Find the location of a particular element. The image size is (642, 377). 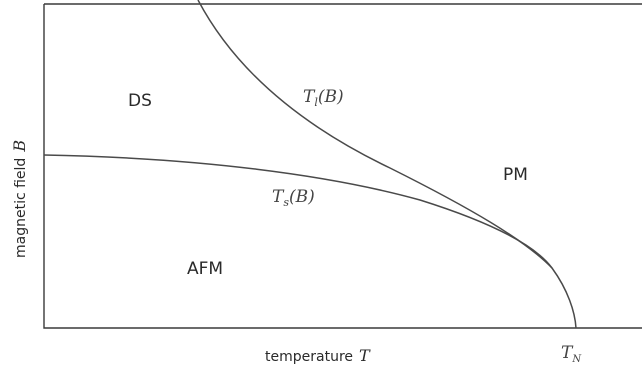

neel-temperature-symbol: T is located at coordinates (567, 353).